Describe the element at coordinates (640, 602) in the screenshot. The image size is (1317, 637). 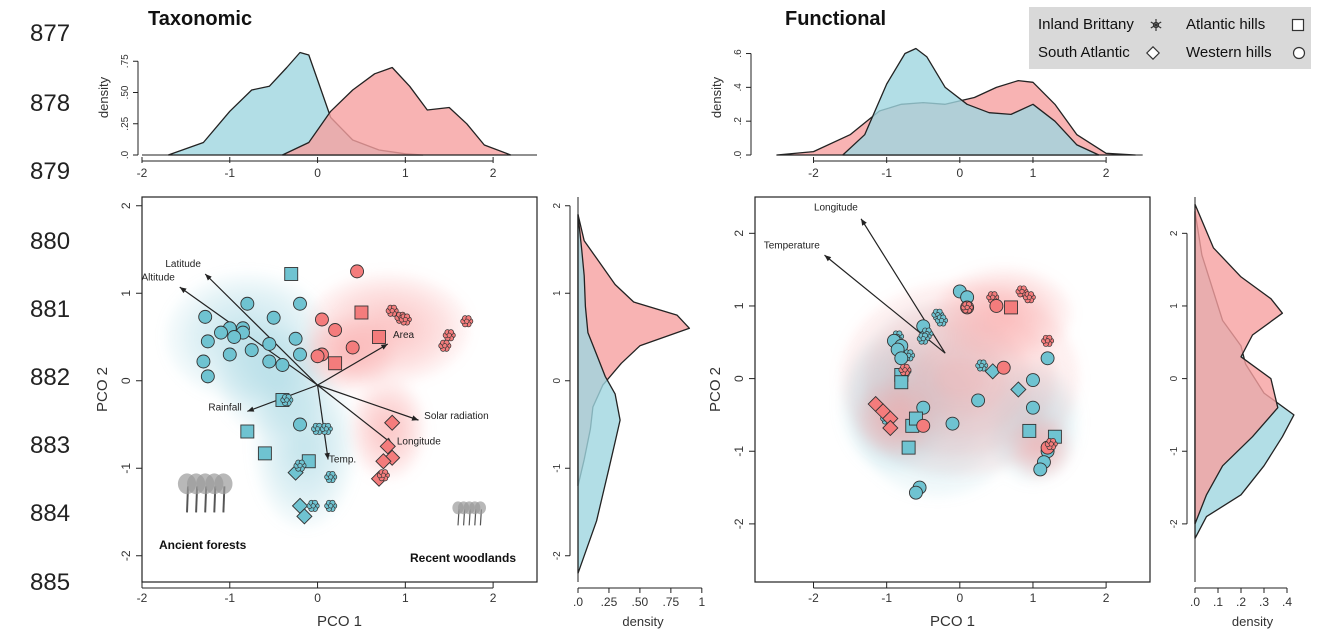
I see `x-tick-label: .50` at that location.